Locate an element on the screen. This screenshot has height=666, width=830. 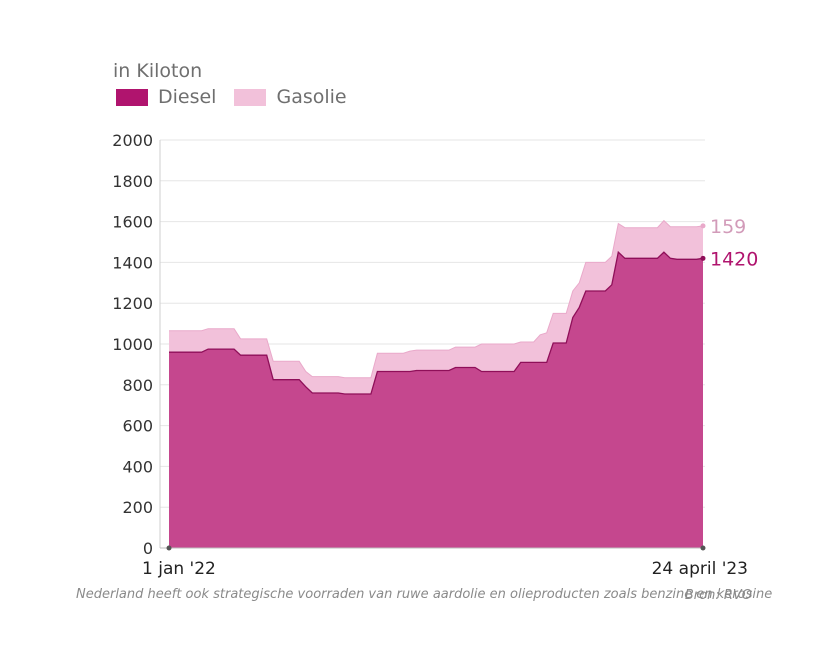
source-label: Bron: RVO is located at coordinates (718, 595).